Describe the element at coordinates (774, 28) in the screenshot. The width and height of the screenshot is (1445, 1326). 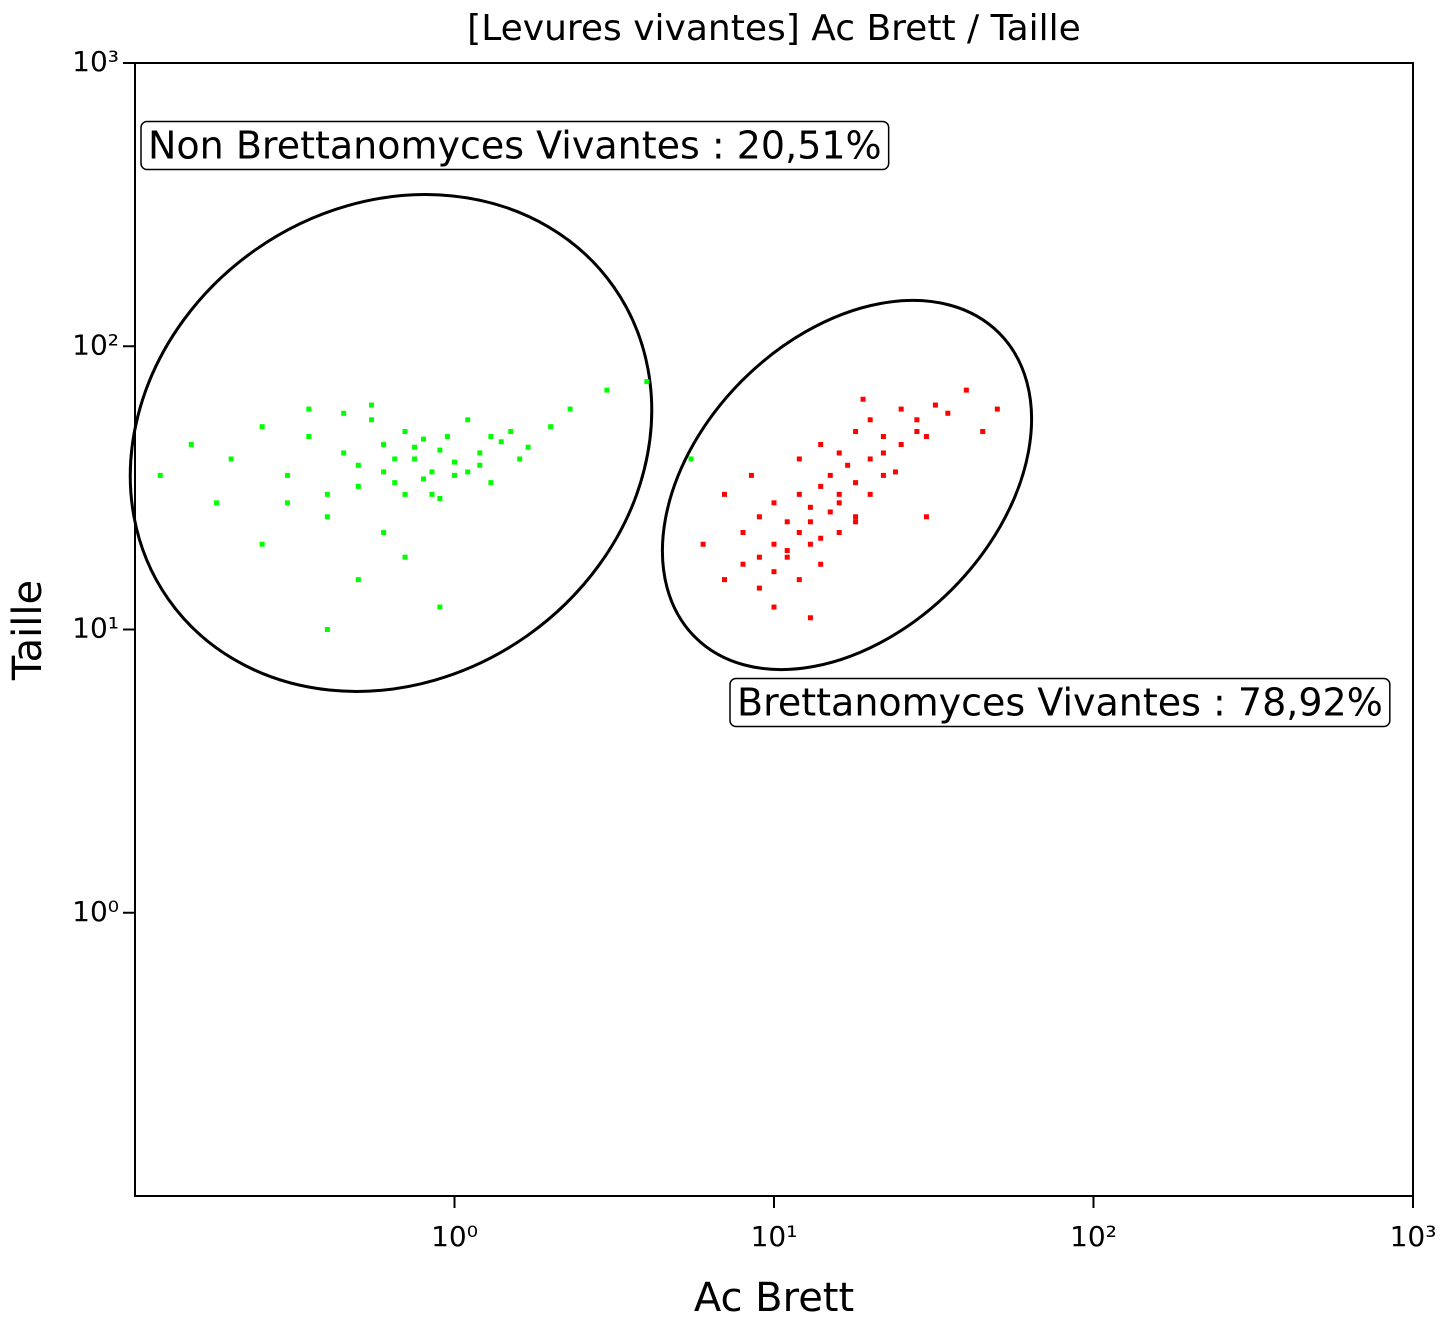
I see `chart-title: [Levures vivantes] Ac Brett / Taille` at that location.